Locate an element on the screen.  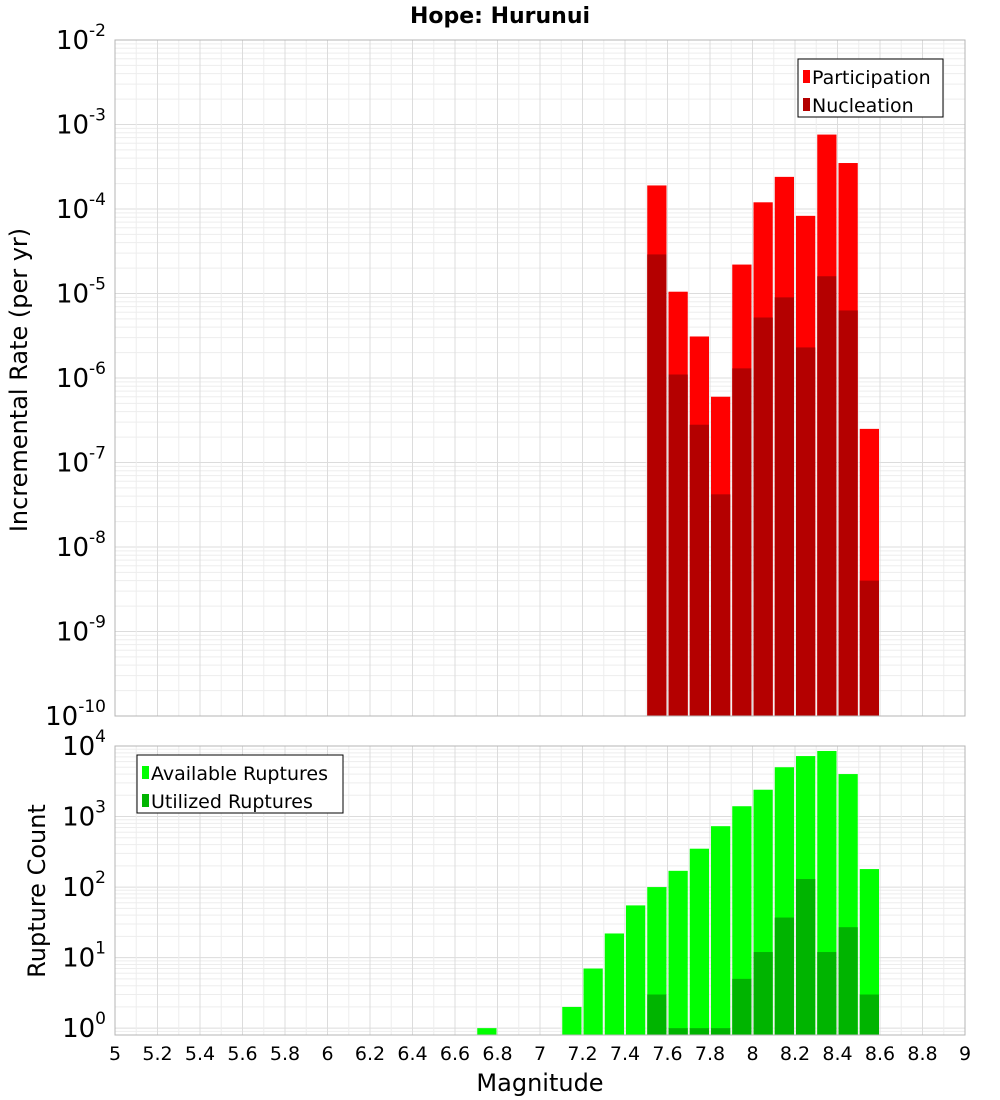
x-tick-label: 9 is located at coordinates (965, 1054).